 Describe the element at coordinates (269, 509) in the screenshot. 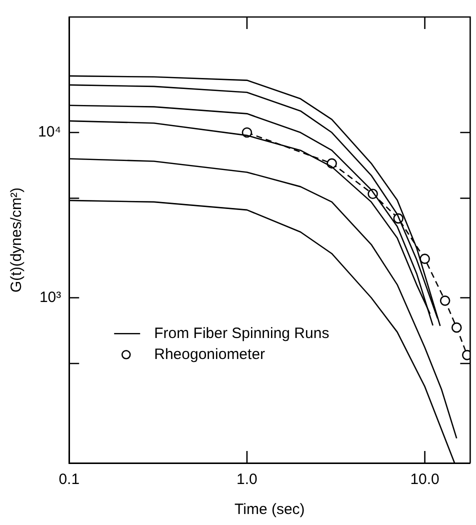

I see `x-axis-title: Time (sec)` at that location.